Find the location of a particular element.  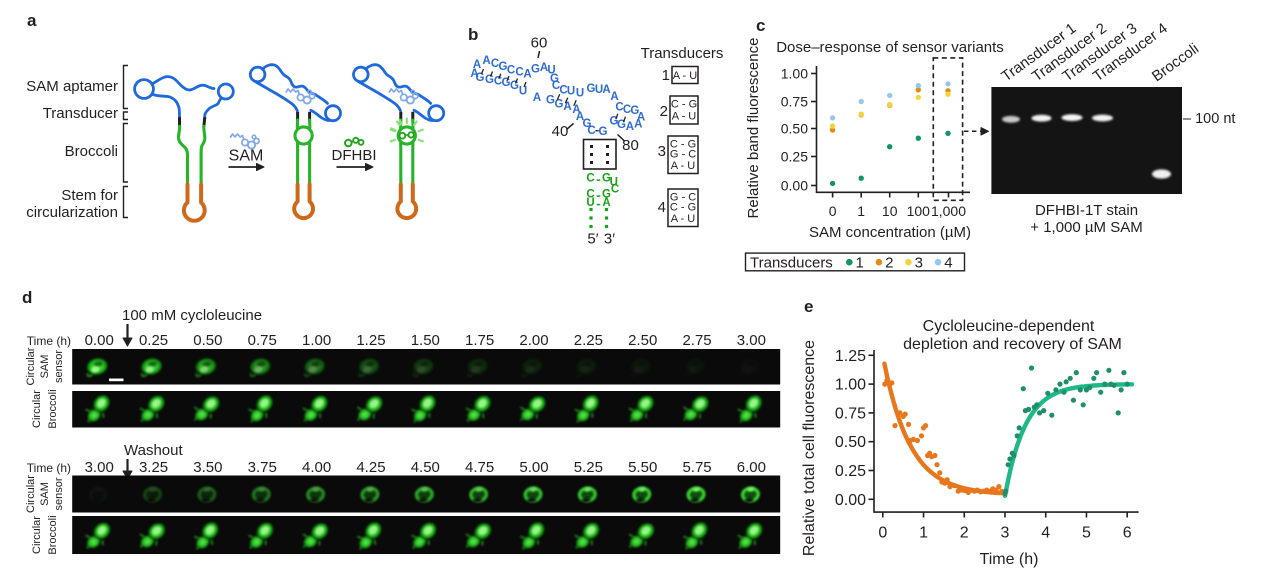

svg-text: 0.00 is located at coordinates (794, 186).